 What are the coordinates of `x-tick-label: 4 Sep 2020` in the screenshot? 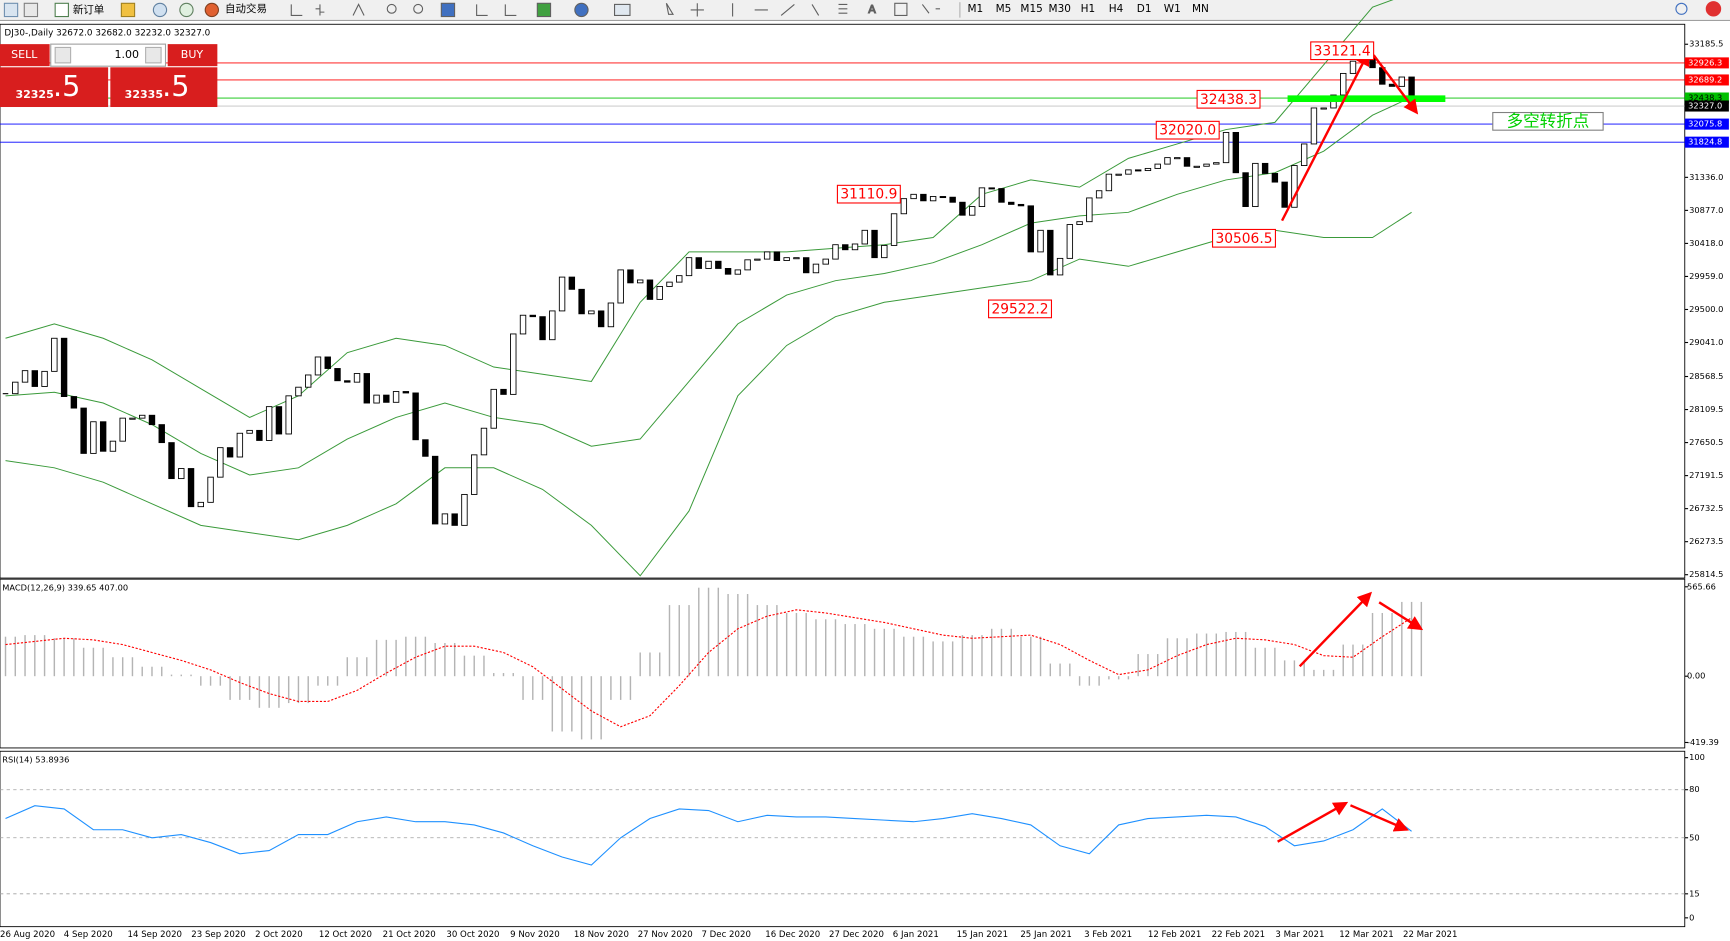 It's located at (88, 935).